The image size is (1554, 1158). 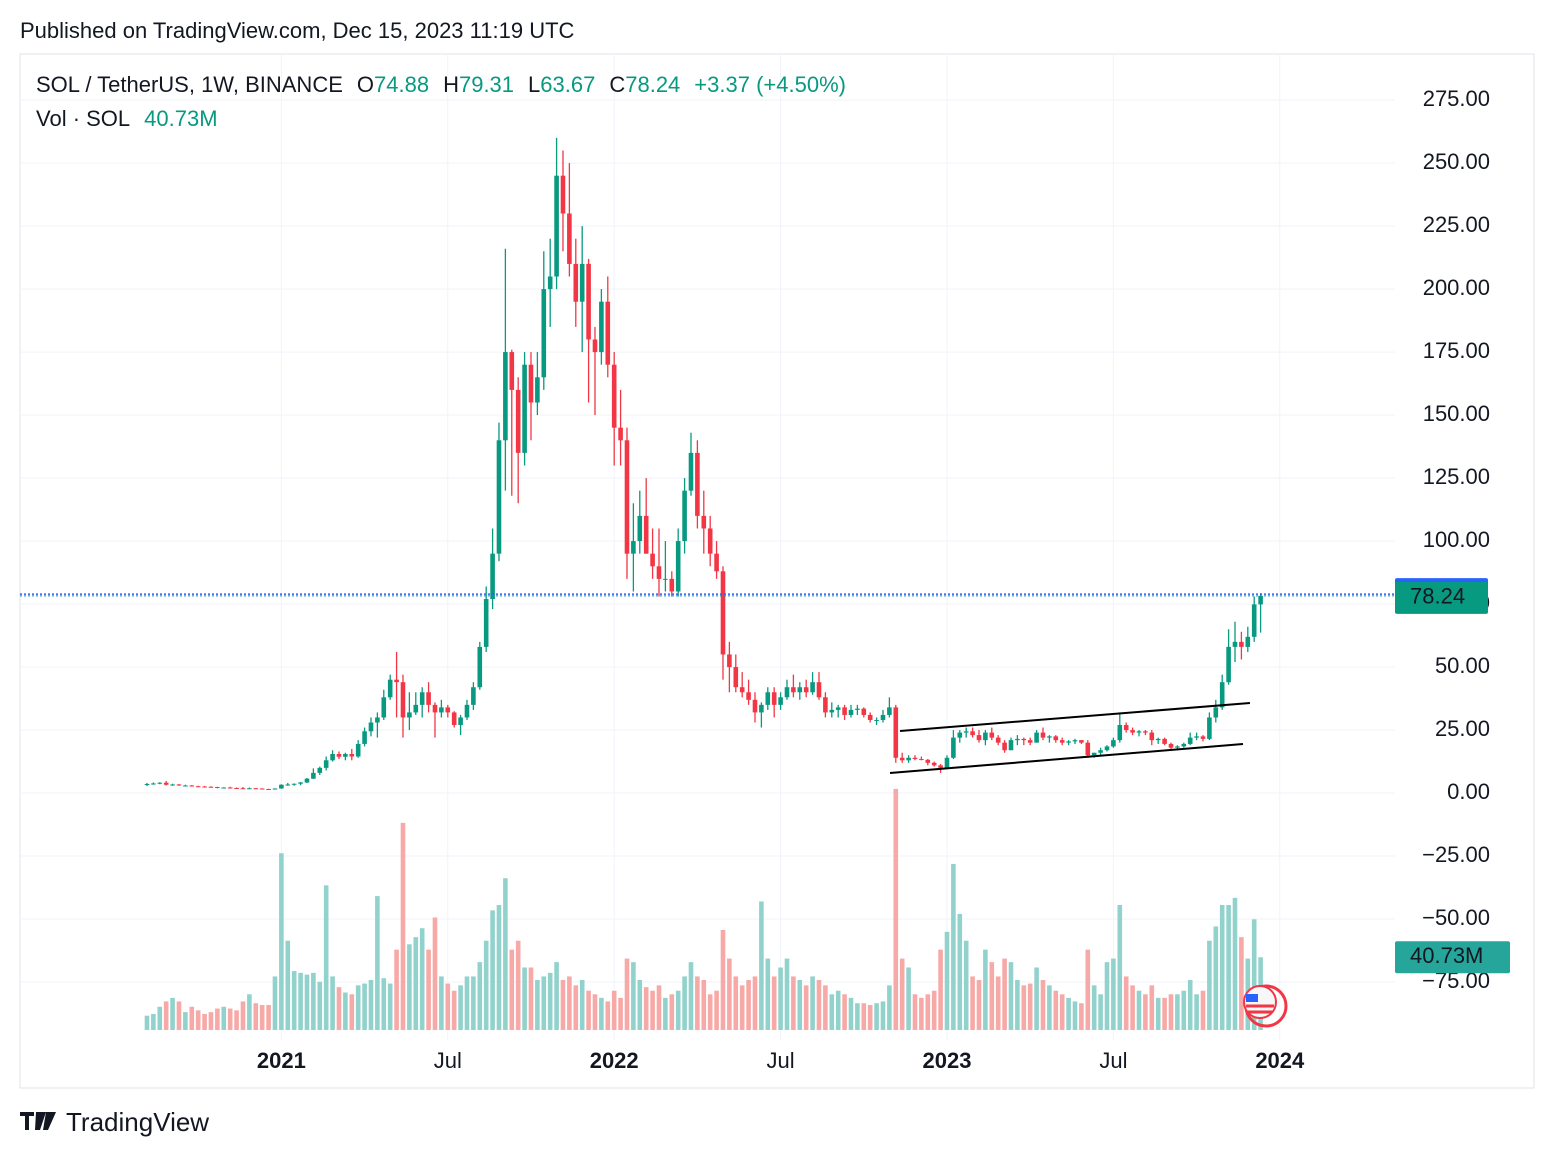 I want to click on channel-upper, so click(x=1075, y=717).